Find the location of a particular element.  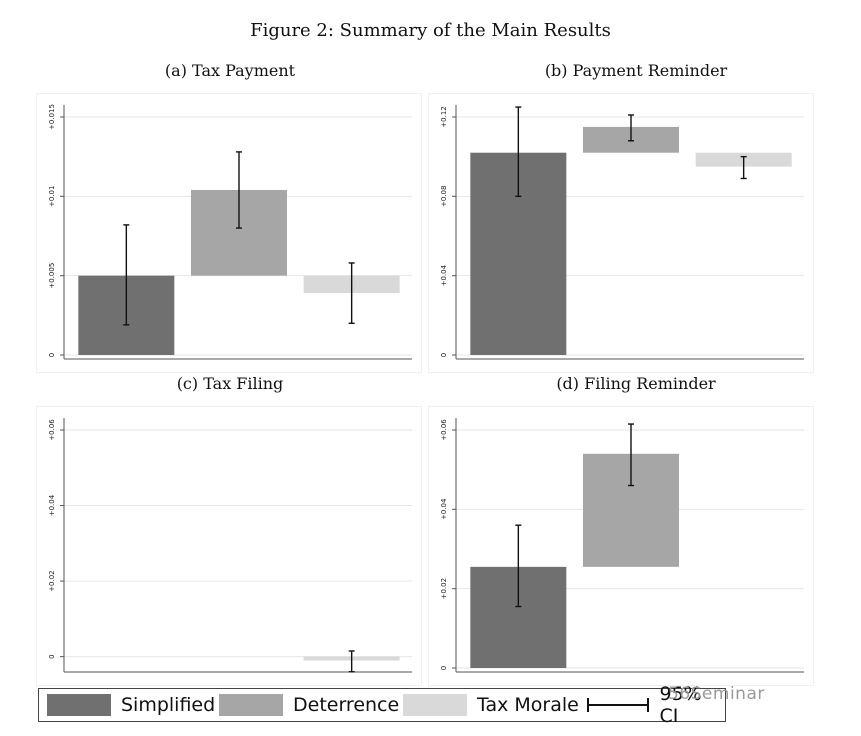

watermark-text: 56Seminar is located at coordinates (716, 694).